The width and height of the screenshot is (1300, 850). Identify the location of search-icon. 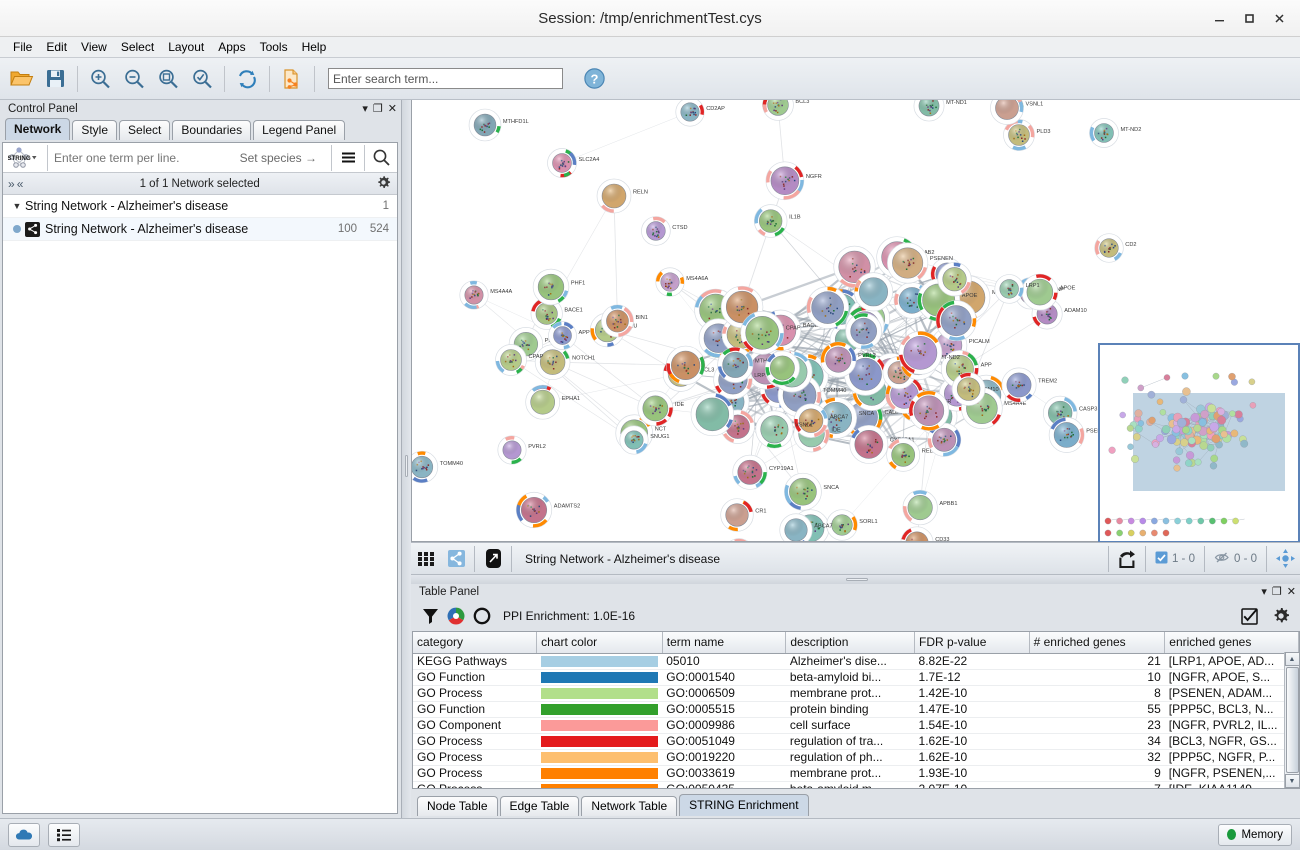
(381, 158).